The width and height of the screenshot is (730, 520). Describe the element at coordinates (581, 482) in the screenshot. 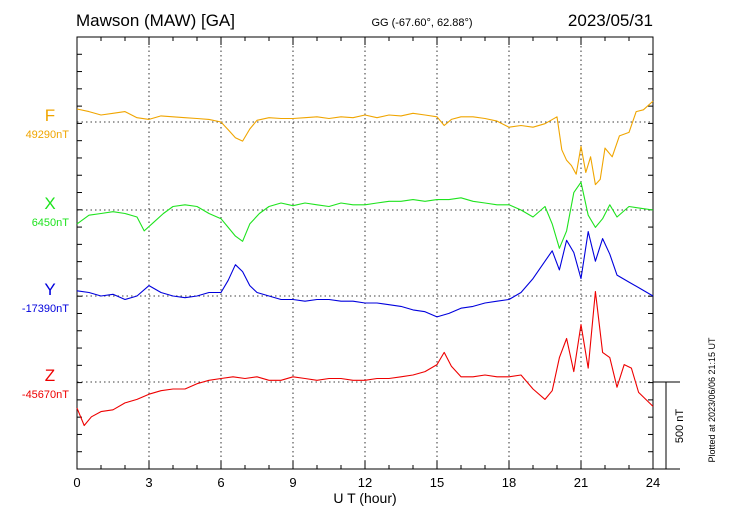

I see `x-tick-label-7: 21` at that location.